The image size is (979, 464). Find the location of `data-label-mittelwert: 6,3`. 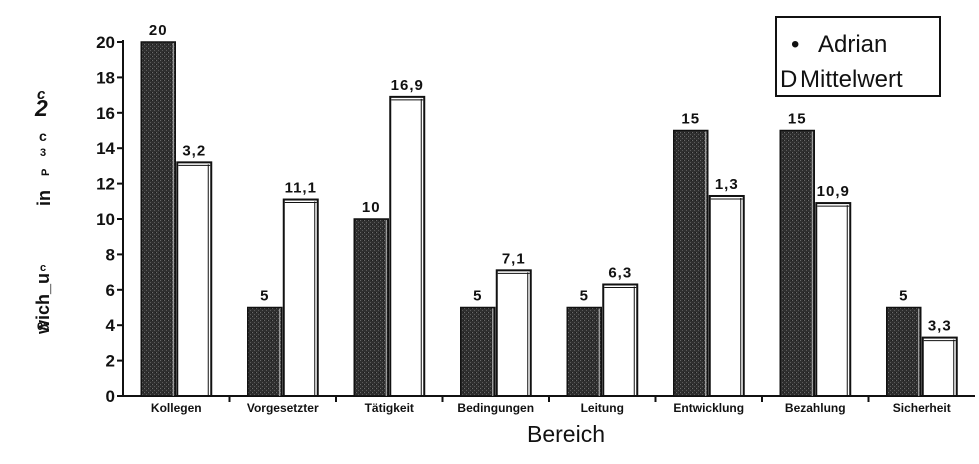

data-label-mittelwert: 6,3 is located at coordinates (620, 272).